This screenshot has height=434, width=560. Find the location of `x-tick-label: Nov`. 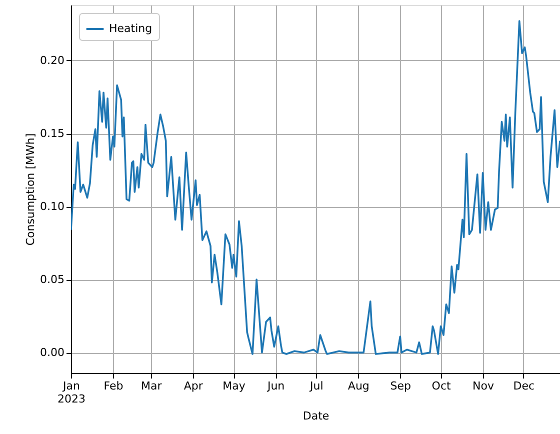

x-tick-label: Nov is located at coordinates (483, 386).